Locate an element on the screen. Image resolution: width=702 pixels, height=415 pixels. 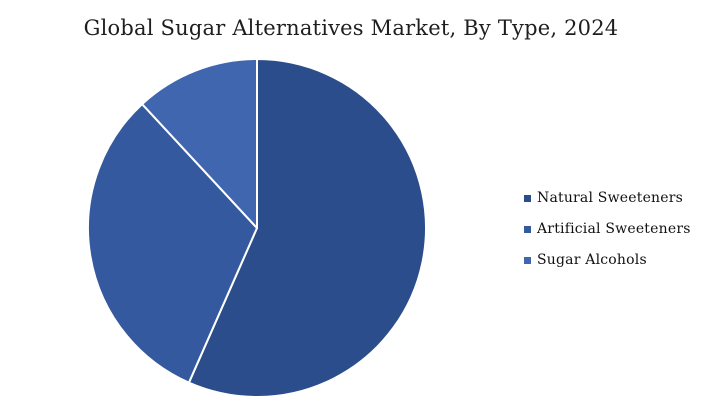
legend-item-sugar-alcohols: Sugar Alcohols is located at coordinates (607, 260).